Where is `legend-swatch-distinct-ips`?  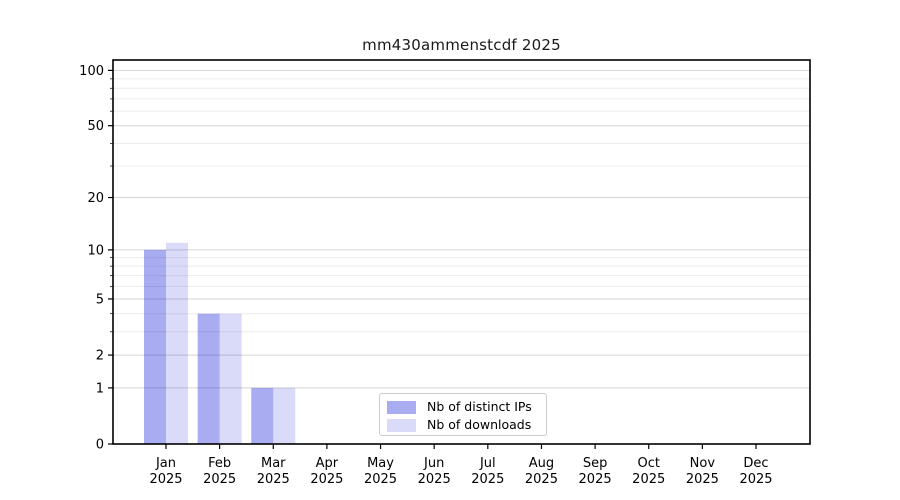
legend-swatch-distinct-ips is located at coordinates (401, 407).